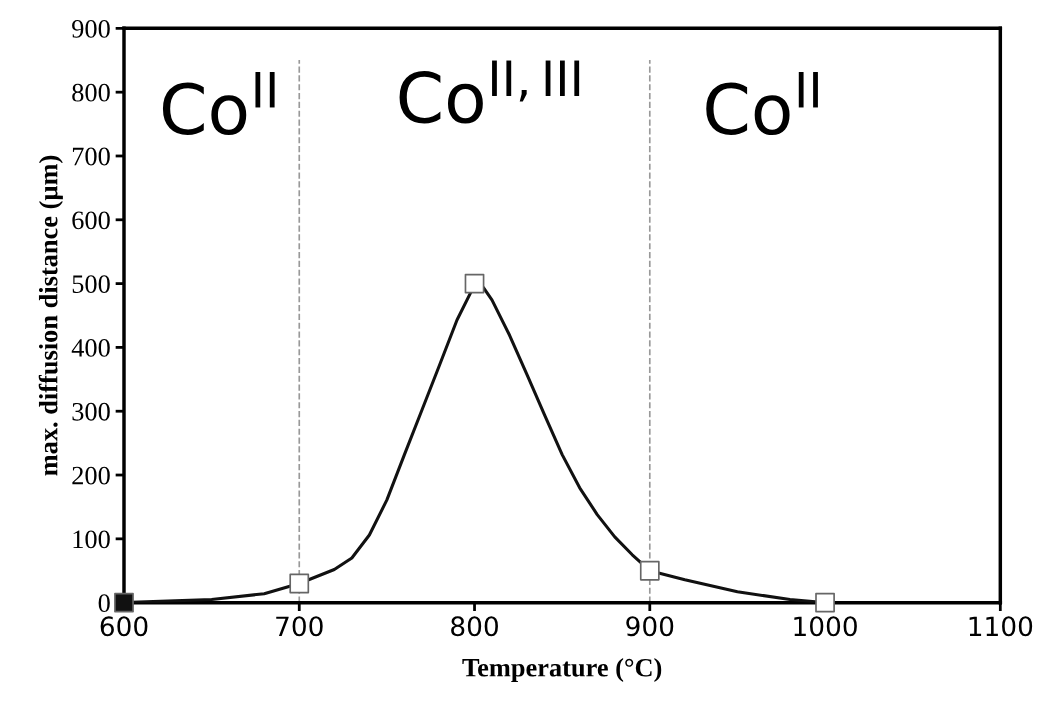 This screenshot has height=709, width=1042. What do you see at coordinates (91, 475) in the screenshot?
I see `y-tick-label: 200` at bounding box center [91, 475].